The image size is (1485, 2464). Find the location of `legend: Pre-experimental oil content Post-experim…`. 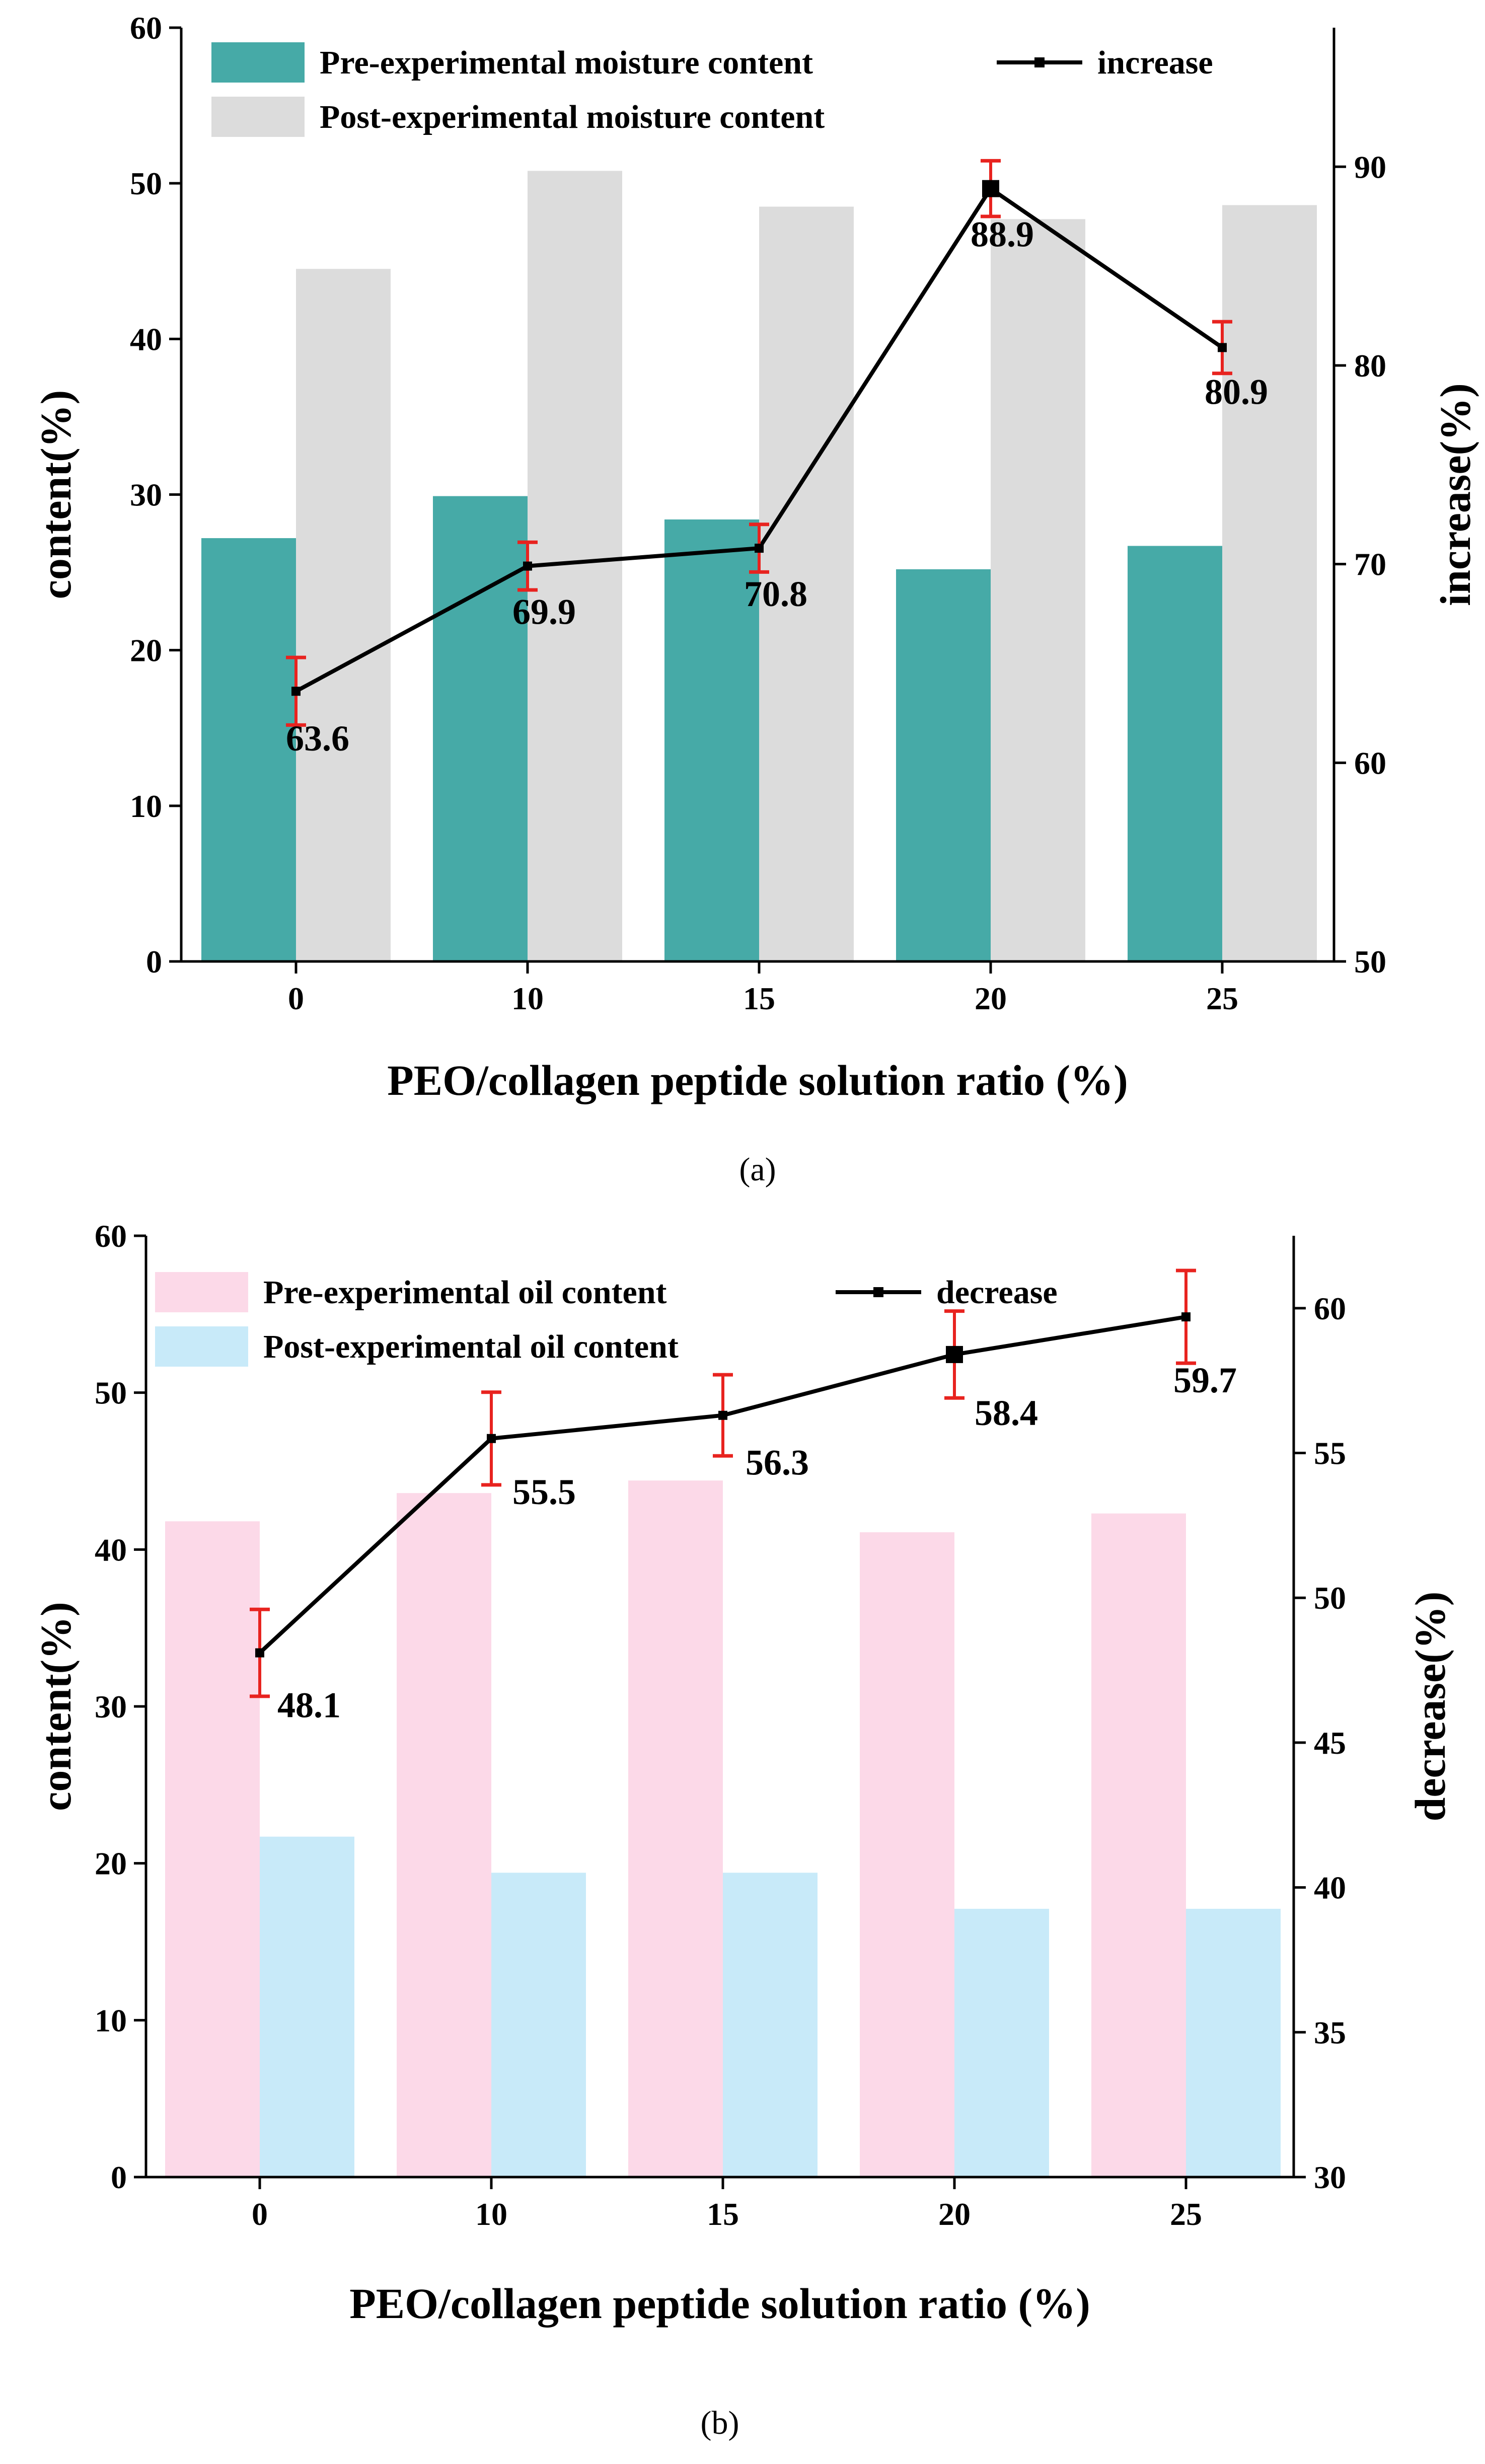

legend: Pre-experimental oil content Post-experim… is located at coordinates (606, 1319).